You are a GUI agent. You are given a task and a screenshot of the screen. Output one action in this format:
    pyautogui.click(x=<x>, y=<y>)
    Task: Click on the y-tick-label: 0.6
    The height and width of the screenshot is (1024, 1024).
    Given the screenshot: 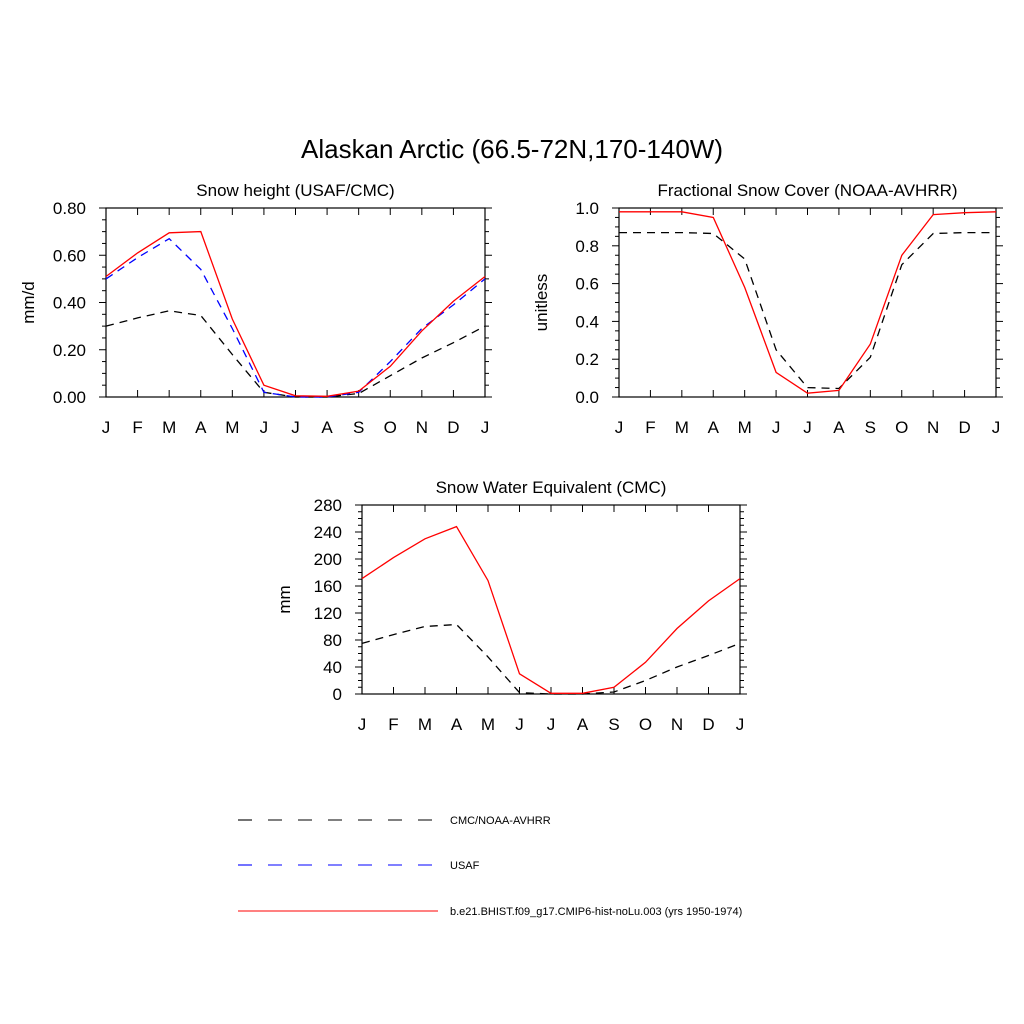 What is the action you would take?
    pyautogui.click(x=587, y=284)
    